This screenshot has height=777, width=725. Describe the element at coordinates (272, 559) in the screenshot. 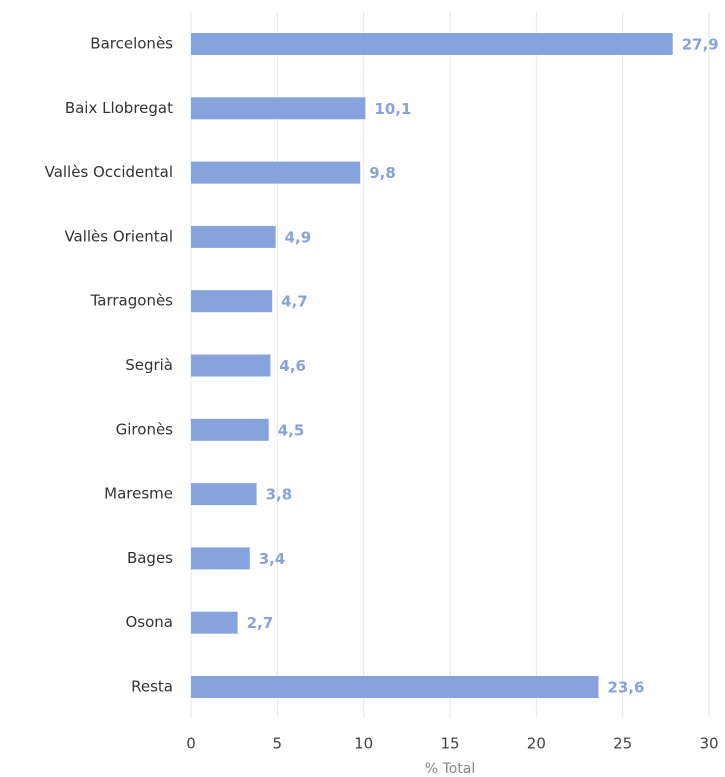

I see `data-label: 3,4` at that location.